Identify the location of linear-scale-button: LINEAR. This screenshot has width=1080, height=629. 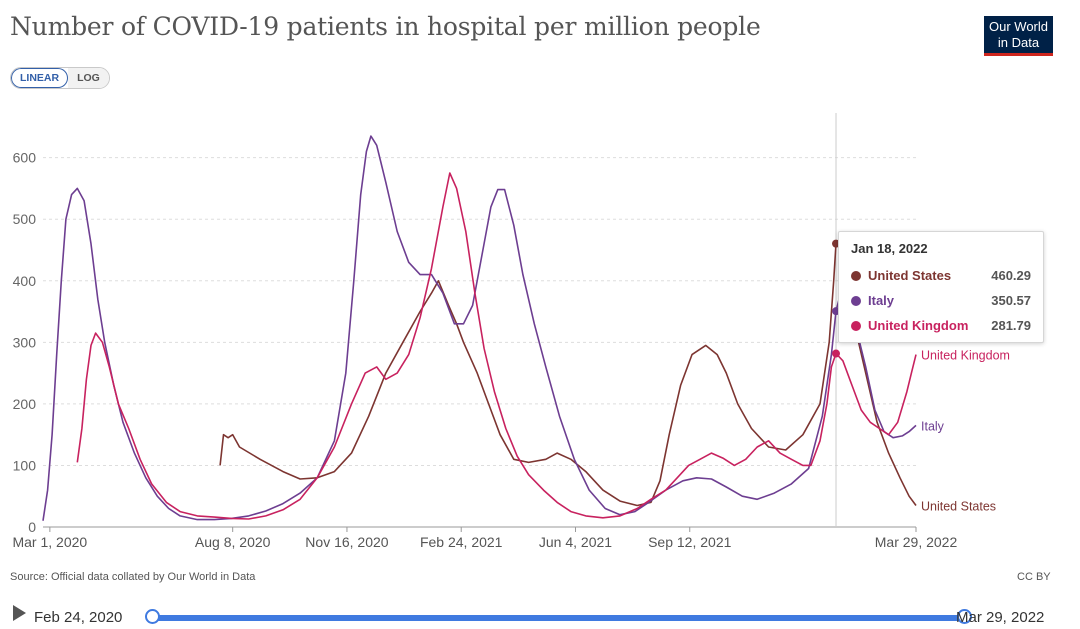
(40, 78).